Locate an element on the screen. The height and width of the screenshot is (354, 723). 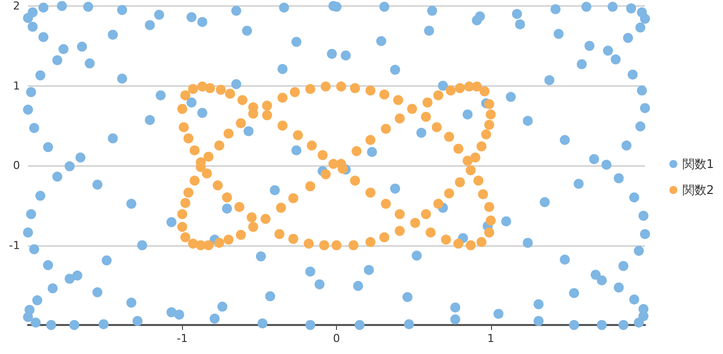
x-tick-label: -1 is located at coordinates (182, 338).